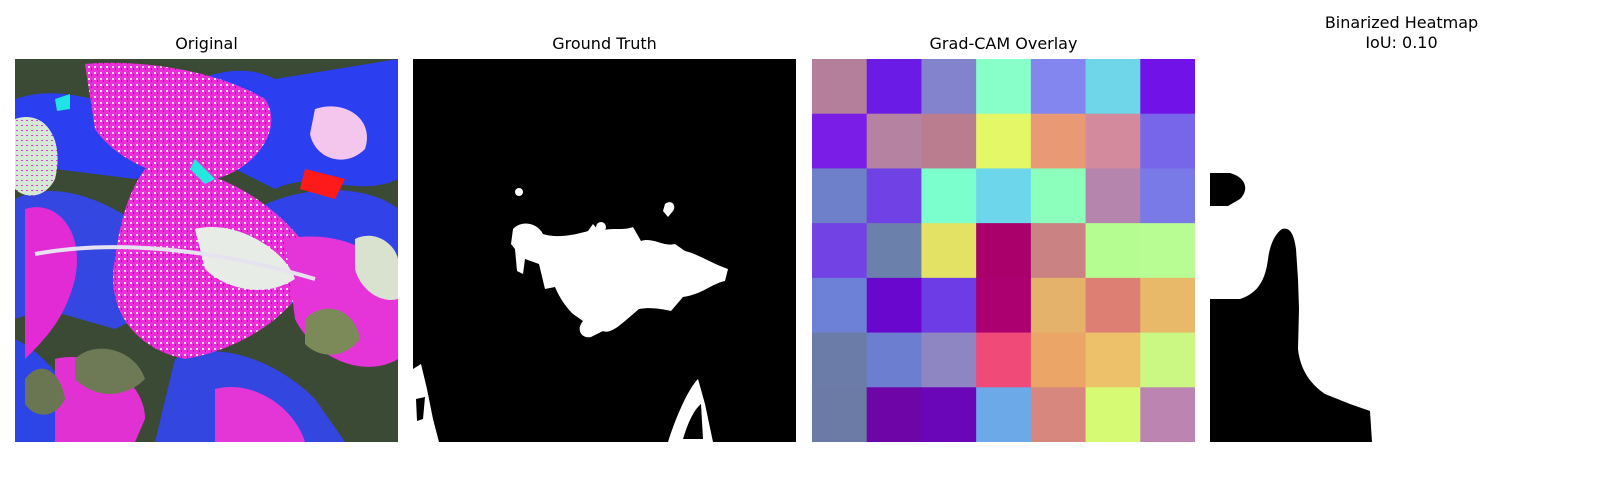  I want to click on original-panel-title: Original, so click(206, 43).